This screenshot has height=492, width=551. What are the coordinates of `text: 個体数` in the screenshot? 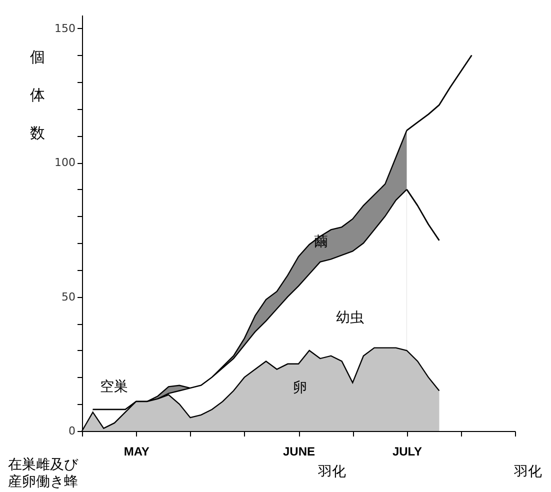 It's located at (37, 95).